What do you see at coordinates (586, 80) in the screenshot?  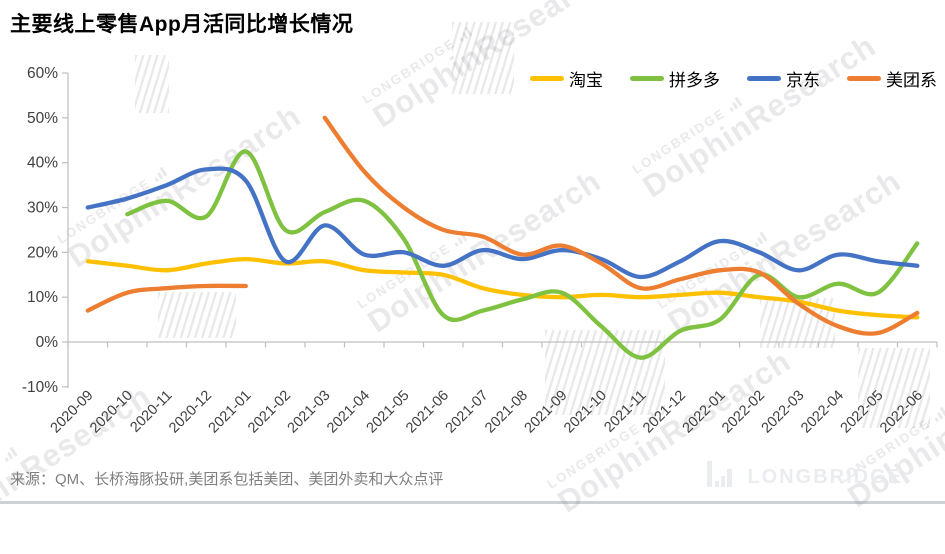 I see `legend-label-taobao: 淘宝` at bounding box center [586, 80].